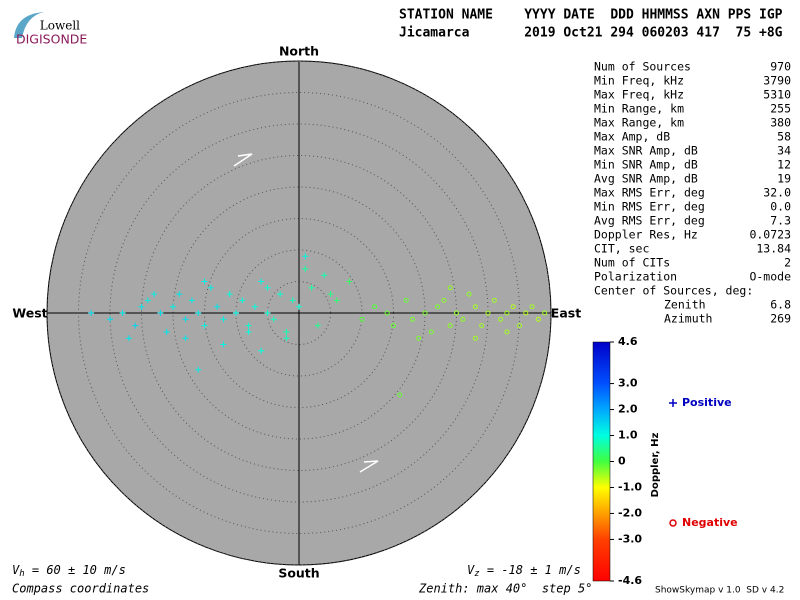  Describe the element at coordinates (29, 25) in the screenshot. I see `logo-swoosh` at that location.